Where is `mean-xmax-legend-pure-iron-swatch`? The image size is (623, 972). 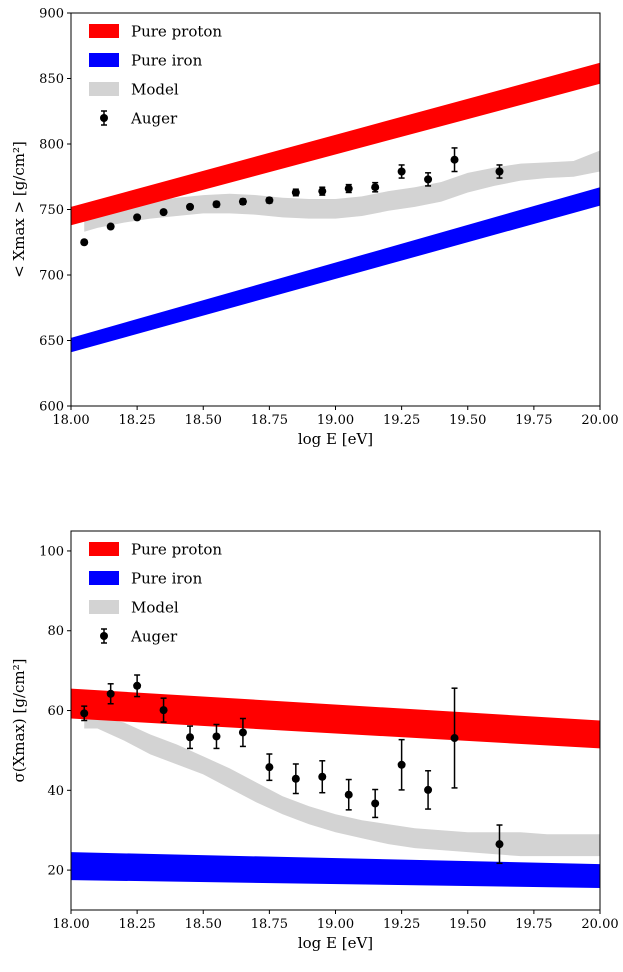
mean-xmax-legend-pure-iron-swatch is located at coordinates (104, 60).